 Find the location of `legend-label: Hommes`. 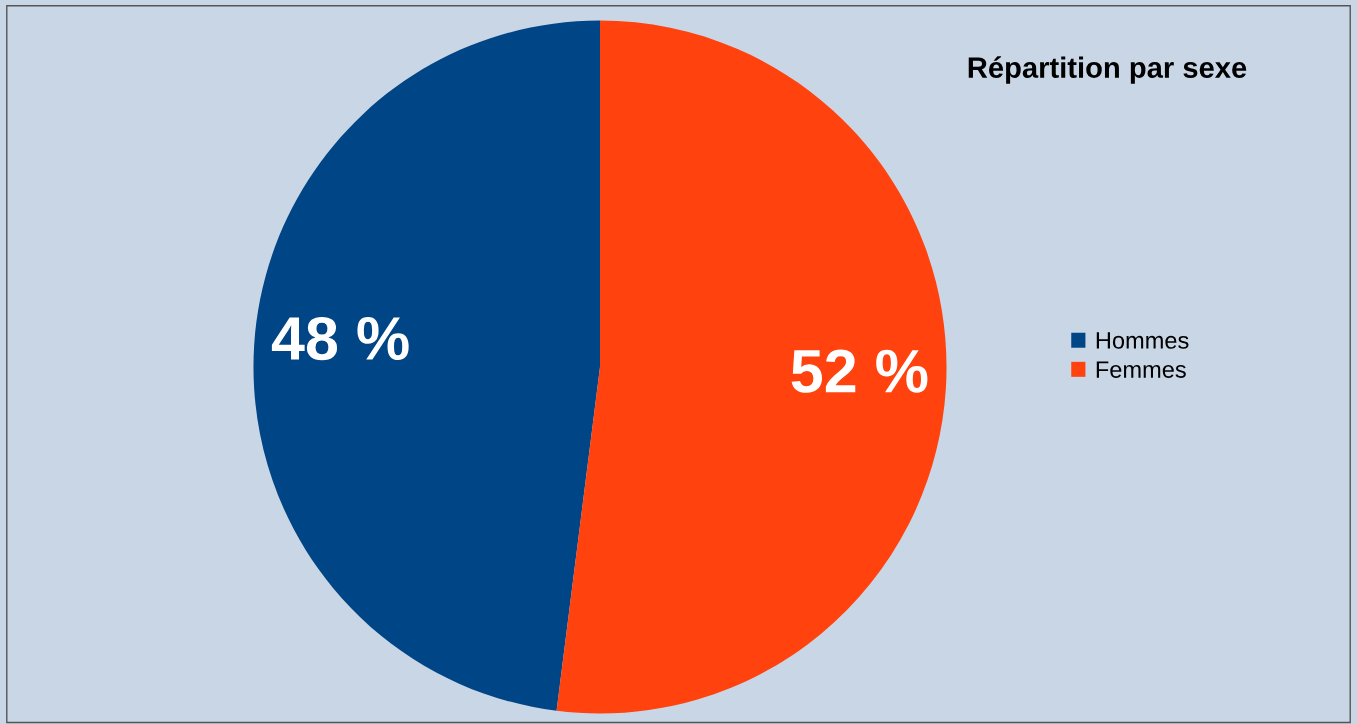

legend-label: Hommes is located at coordinates (1142, 340).